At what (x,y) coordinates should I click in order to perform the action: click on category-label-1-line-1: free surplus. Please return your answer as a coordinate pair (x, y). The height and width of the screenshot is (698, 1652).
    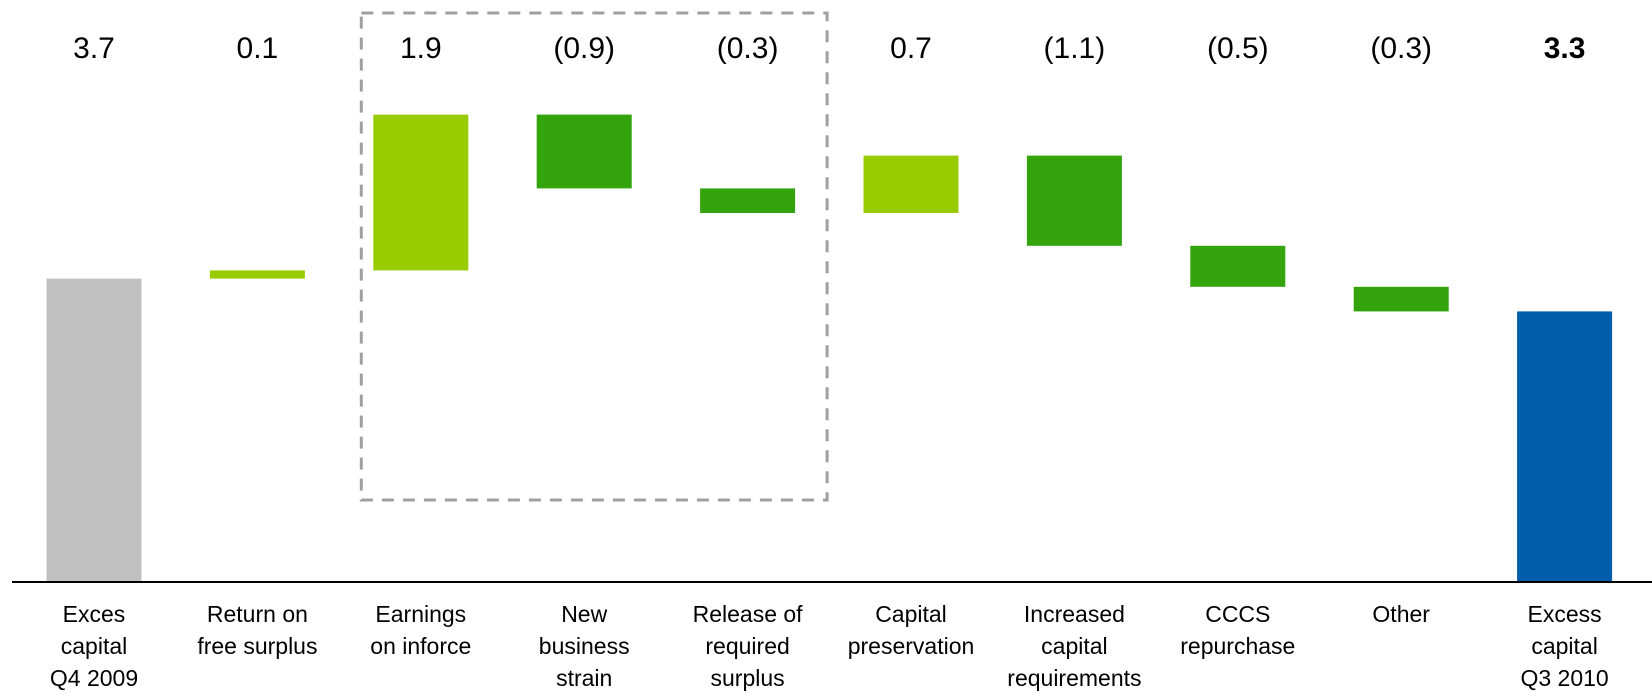
    Looking at the image, I should click on (257, 646).